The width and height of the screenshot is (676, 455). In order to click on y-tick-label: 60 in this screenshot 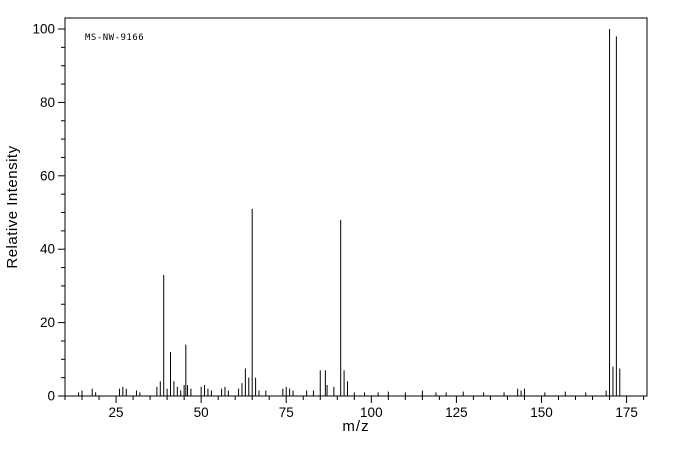, I will do `click(47, 175)`.